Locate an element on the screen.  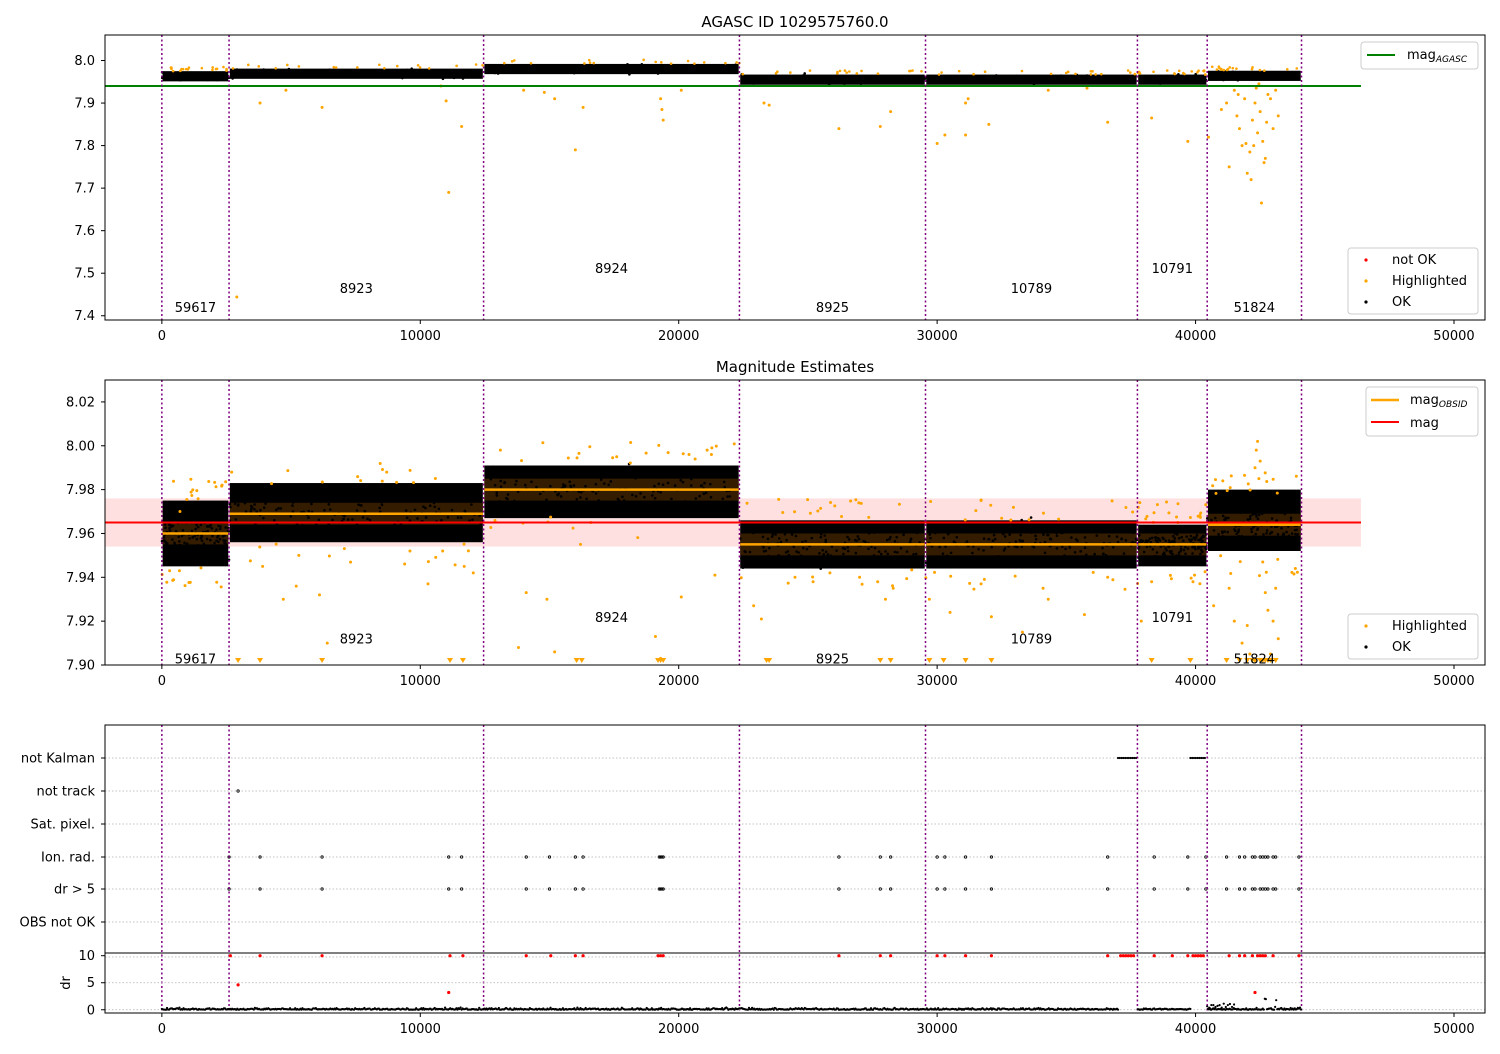
obsid-label: 8924 is located at coordinates (611, 269).